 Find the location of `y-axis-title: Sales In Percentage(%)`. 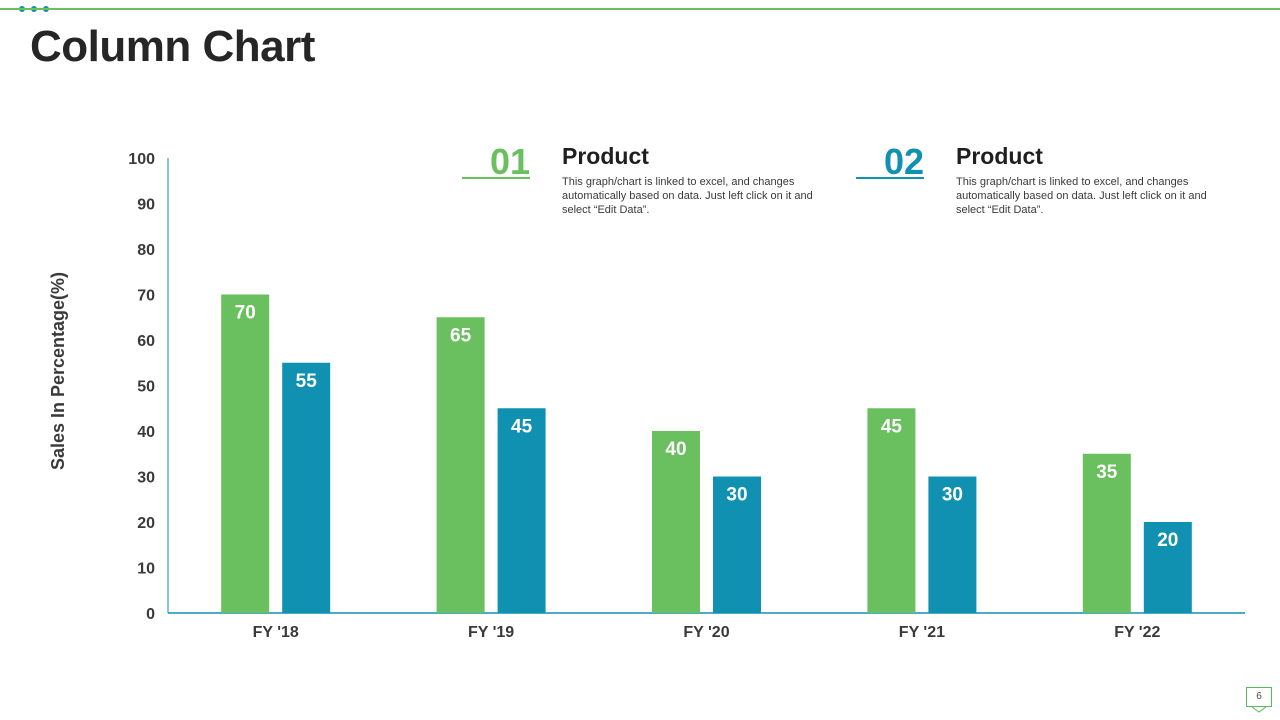

y-axis-title: Sales In Percentage(%) is located at coordinates (58, 371).